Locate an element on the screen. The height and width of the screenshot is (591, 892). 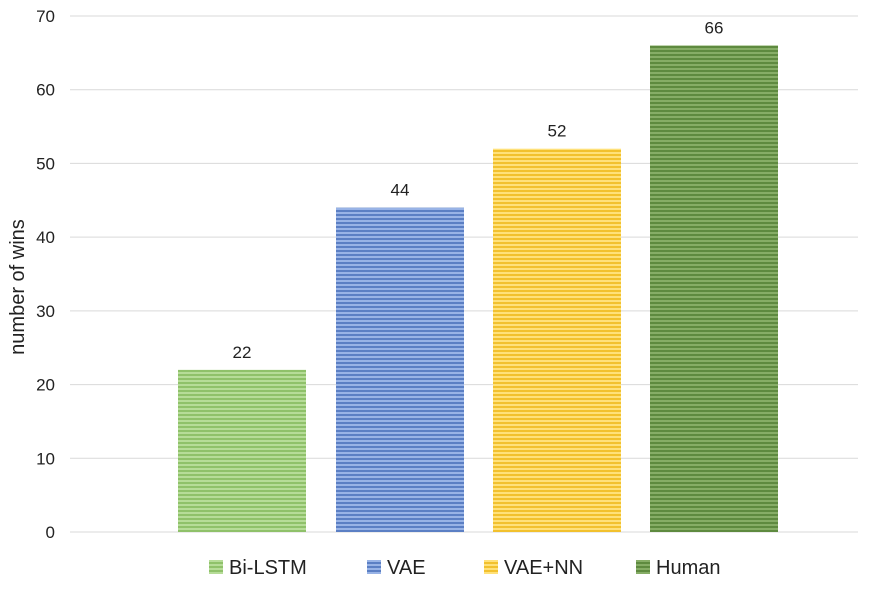
legend-label-bi-lstm: Bi-LSTM is located at coordinates (268, 568).